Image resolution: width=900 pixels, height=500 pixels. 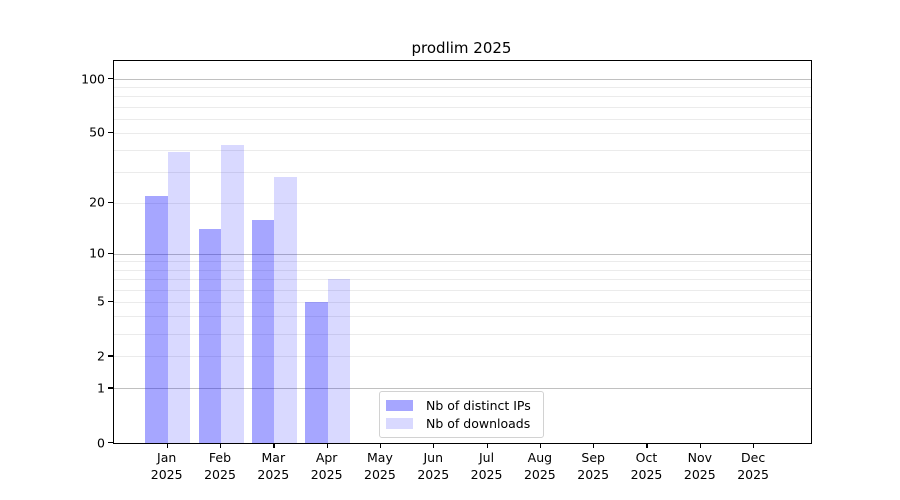 I want to click on x-tick-month: Aug, so click(x=540, y=457).